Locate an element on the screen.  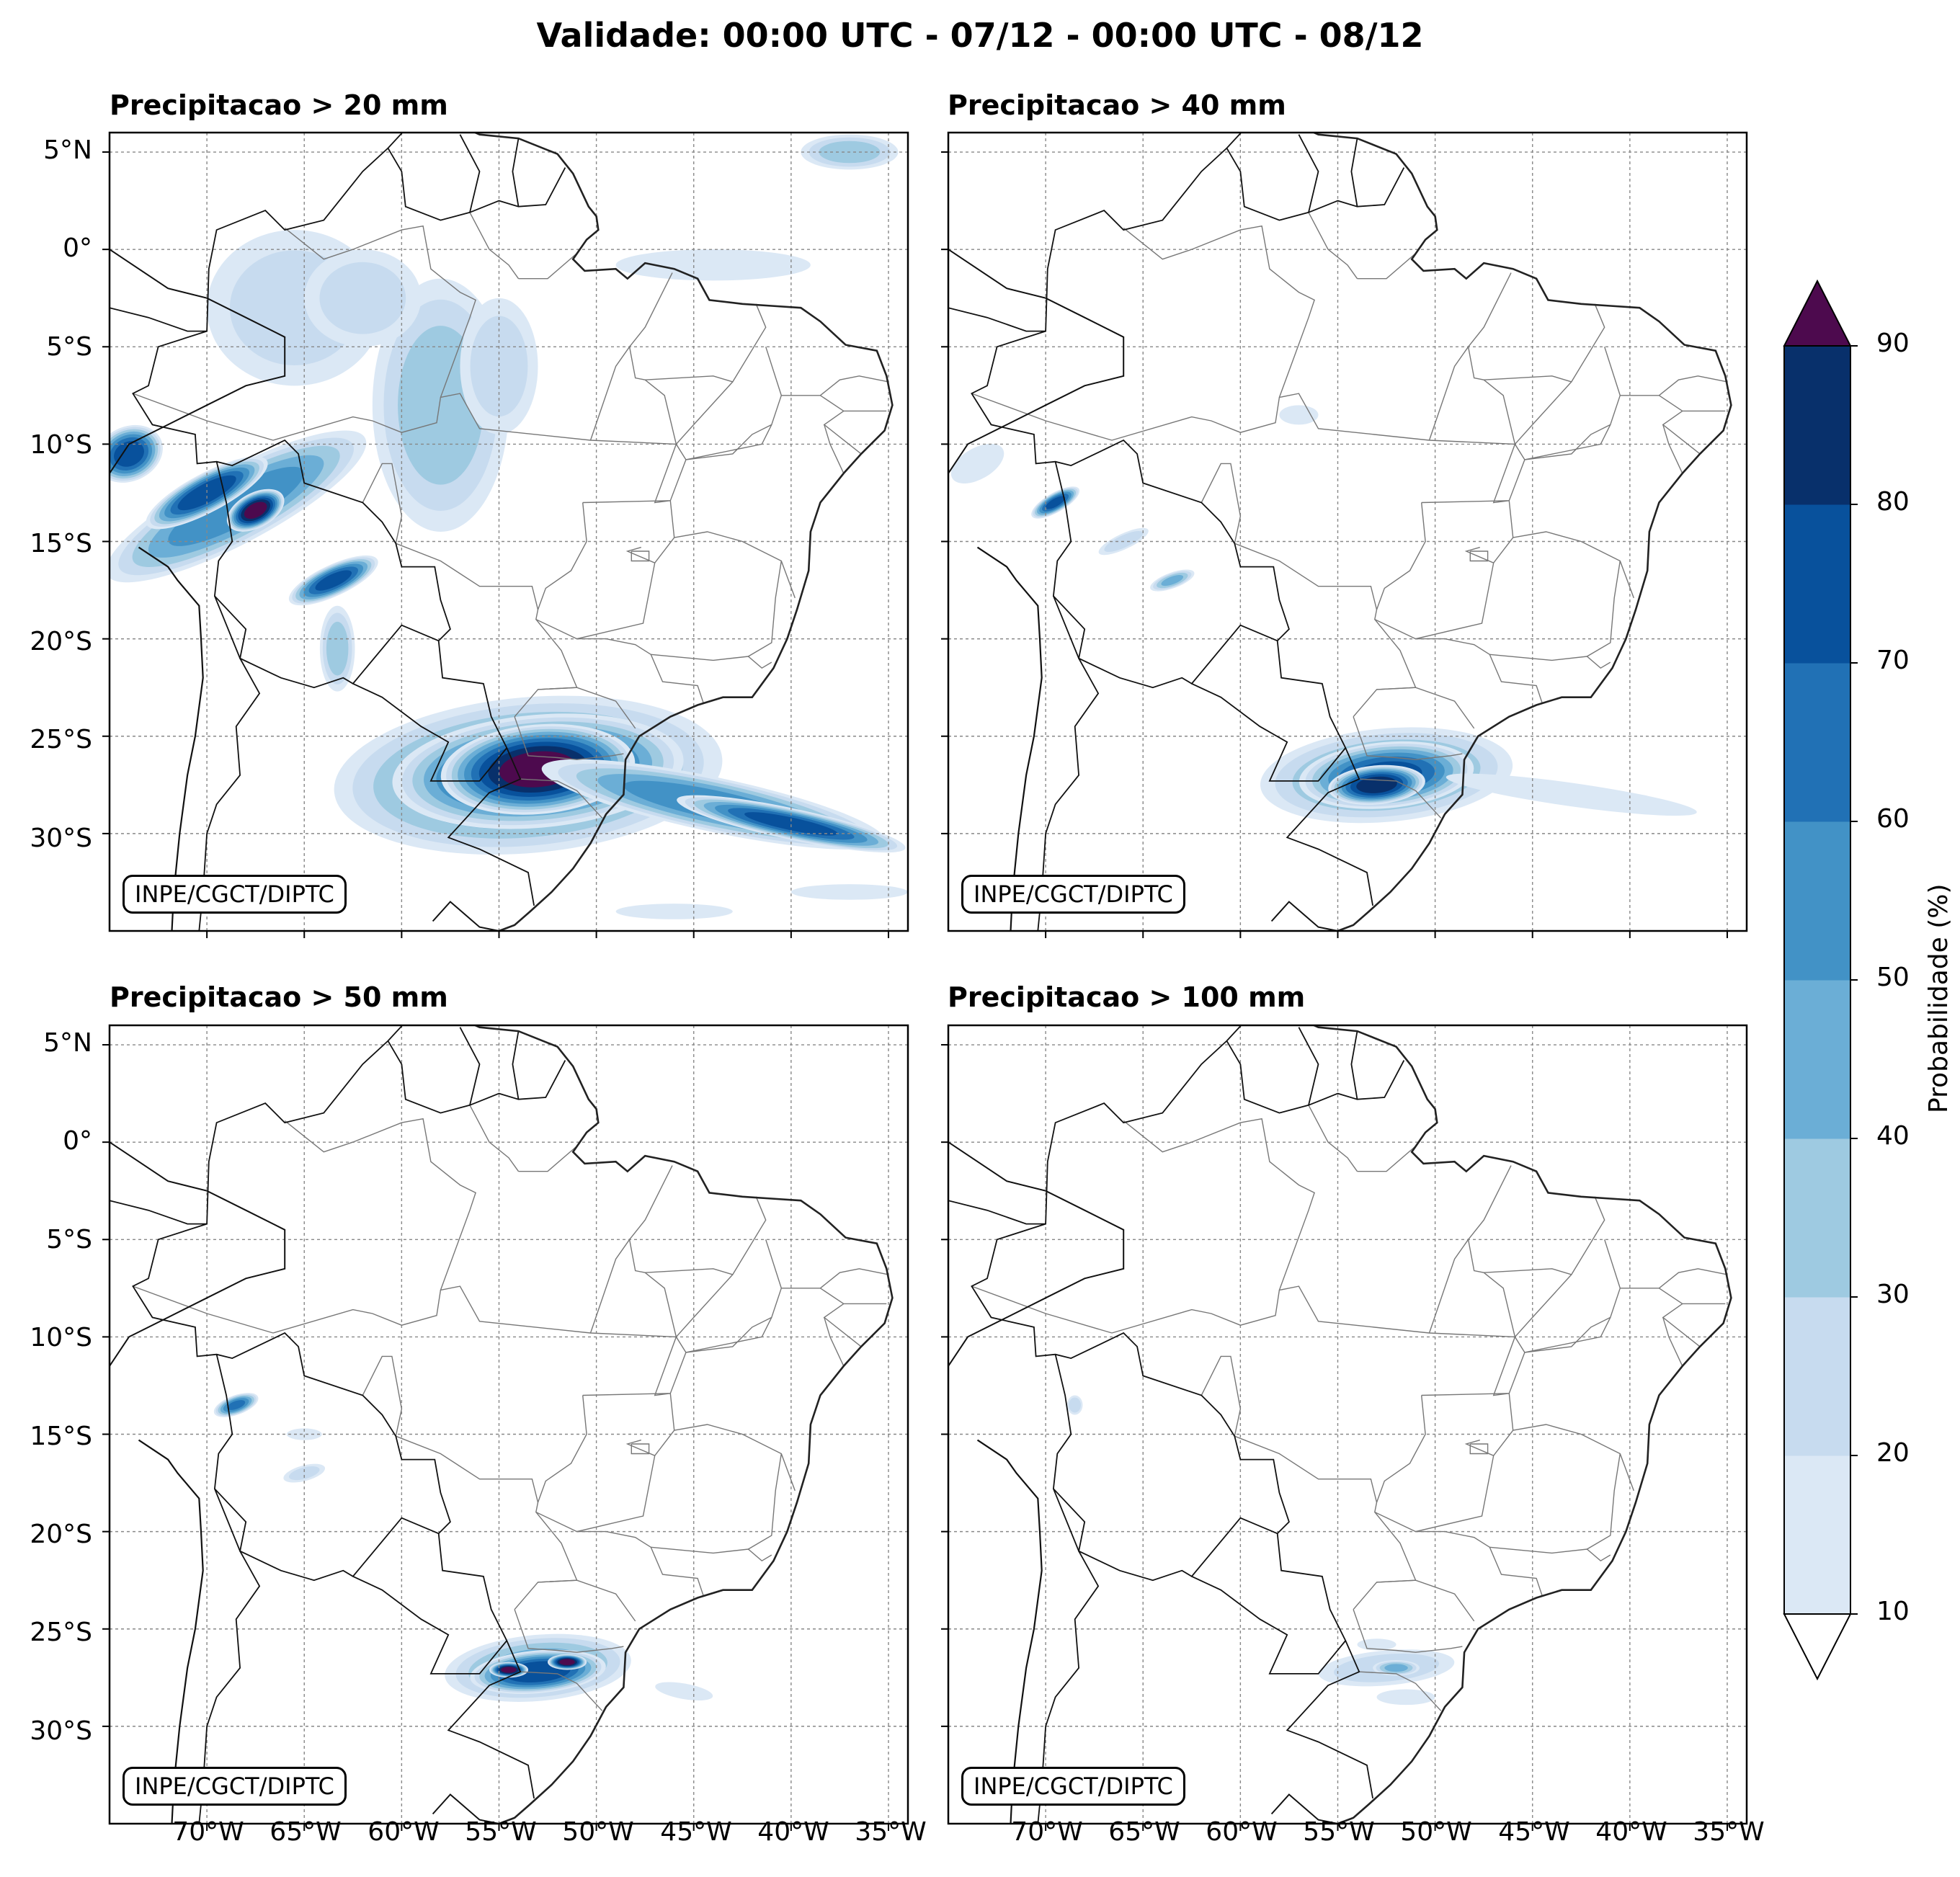
colorbar-under-arrow is located at coordinates (1817, 1647).